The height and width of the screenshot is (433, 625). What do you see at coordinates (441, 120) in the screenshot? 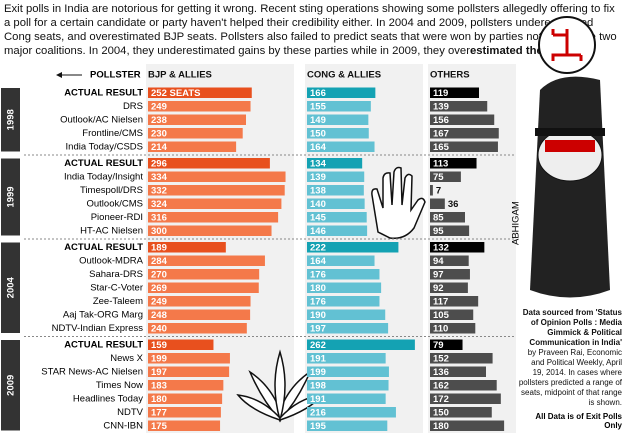
I see `value-label: 156` at bounding box center [441, 120].